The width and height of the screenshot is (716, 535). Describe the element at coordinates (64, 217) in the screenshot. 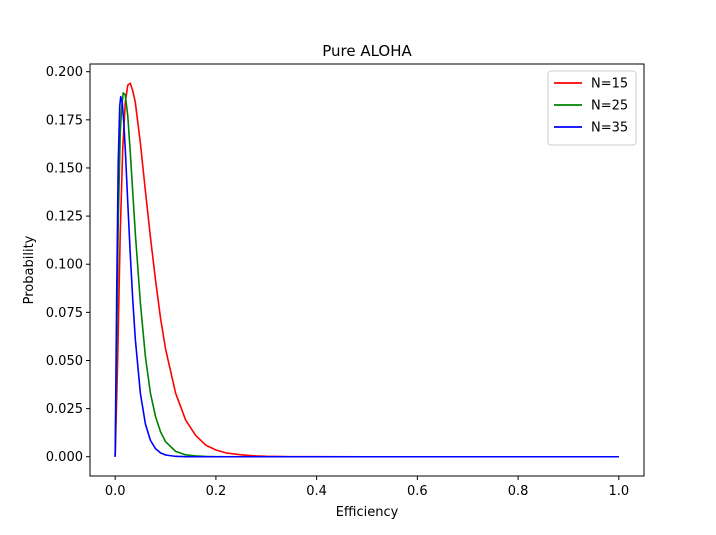

I see `y-tick-label: 0.125` at that location.